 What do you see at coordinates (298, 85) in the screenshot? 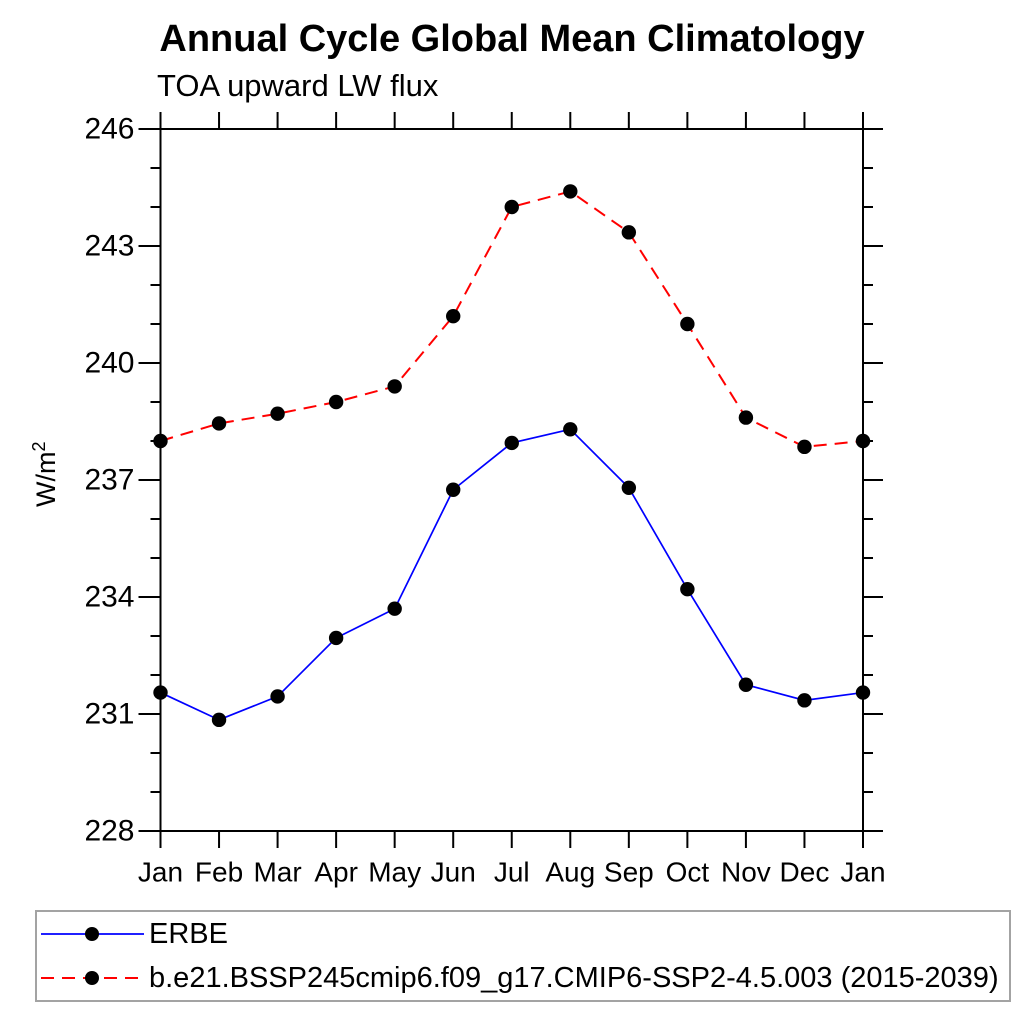
I see `chart-subtitle: TOA upward LW flux` at bounding box center [298, 85].